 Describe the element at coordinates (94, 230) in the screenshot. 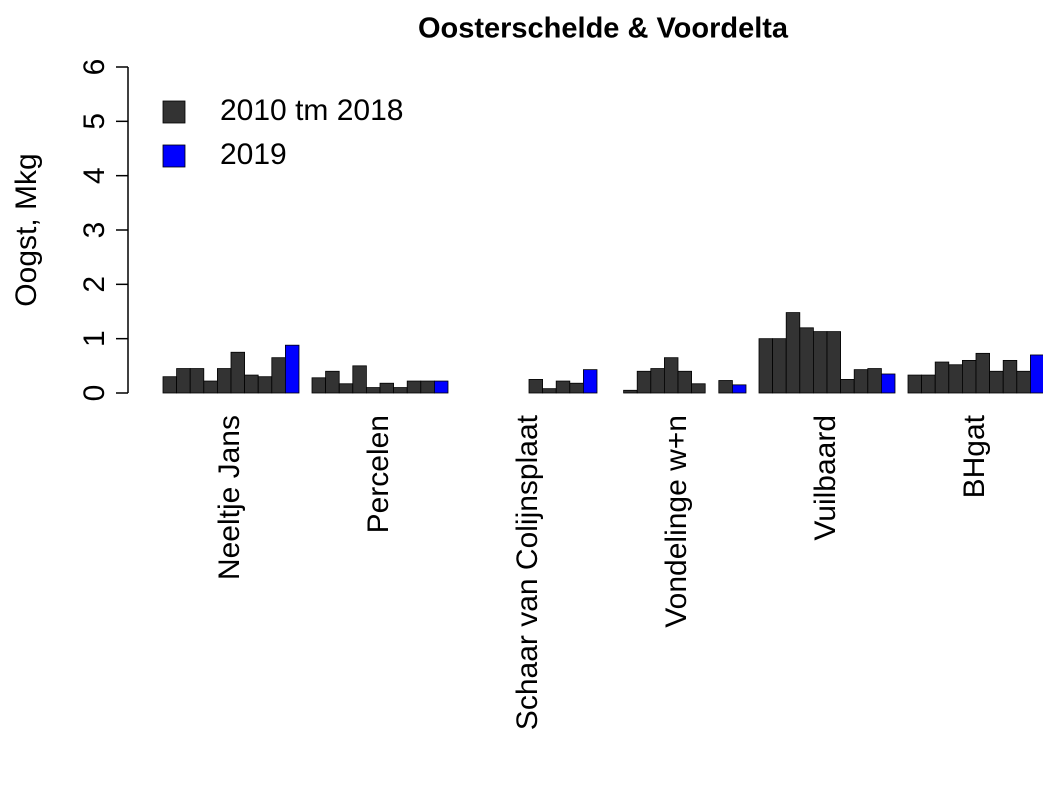

I see `y-tick-label: 3` at that location.